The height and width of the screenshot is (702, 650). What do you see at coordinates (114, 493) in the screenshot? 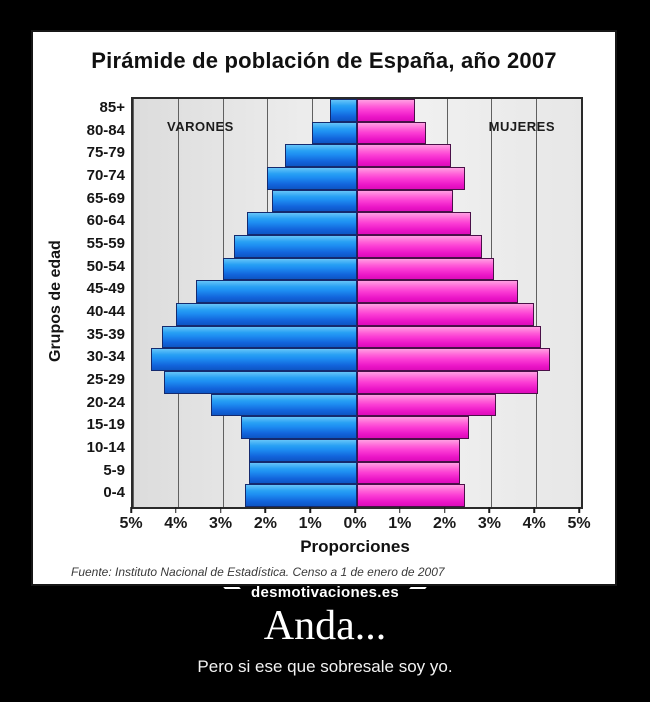
I see `age-tick-label: 0-4` at bounding box center [114, 493].